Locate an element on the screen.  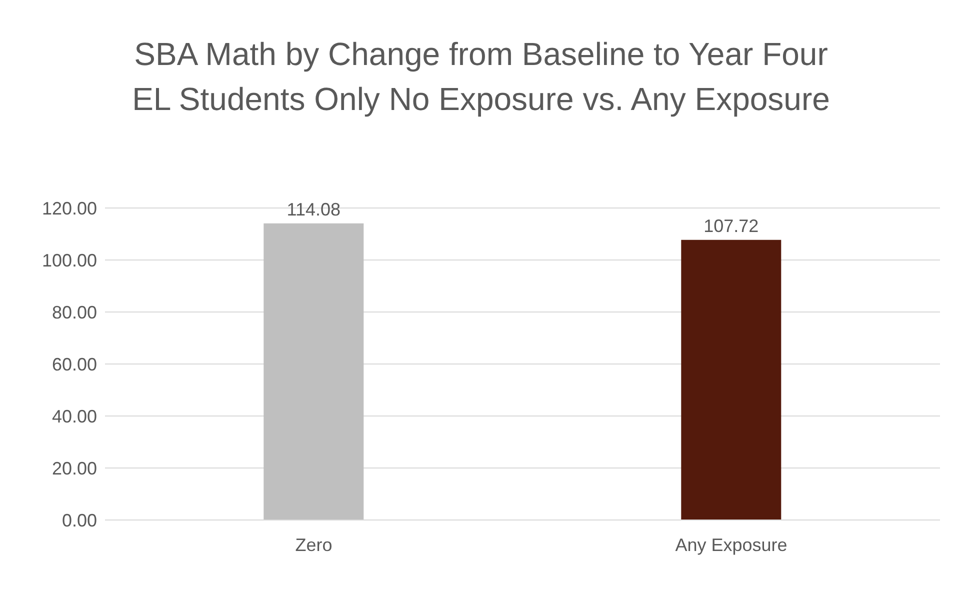
y-tick-label: 60.00 is located at coordinates (74, 364).